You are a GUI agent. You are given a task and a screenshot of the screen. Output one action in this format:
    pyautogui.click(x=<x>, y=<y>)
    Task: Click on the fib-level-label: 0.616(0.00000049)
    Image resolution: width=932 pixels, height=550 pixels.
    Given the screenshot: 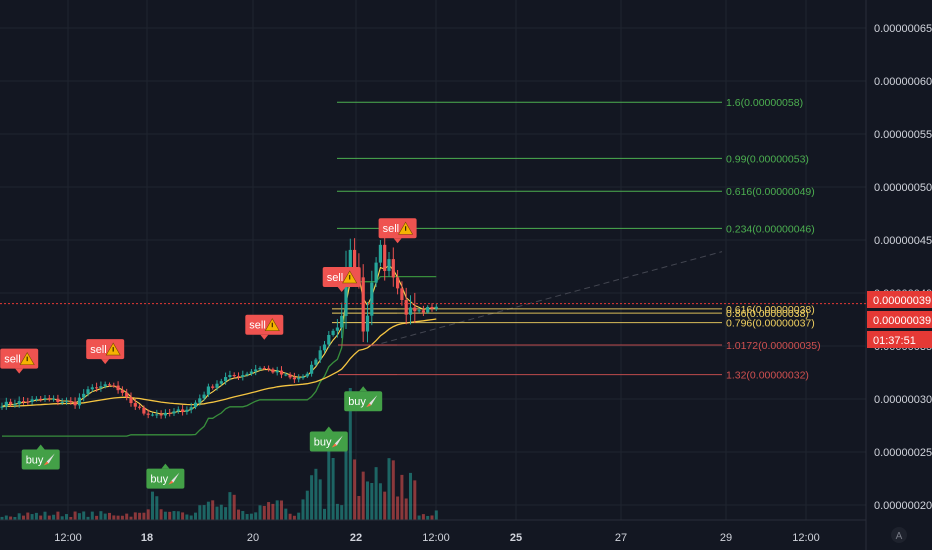 What is the action you would take?
    pyautogui.click(x=770, y=192)
    